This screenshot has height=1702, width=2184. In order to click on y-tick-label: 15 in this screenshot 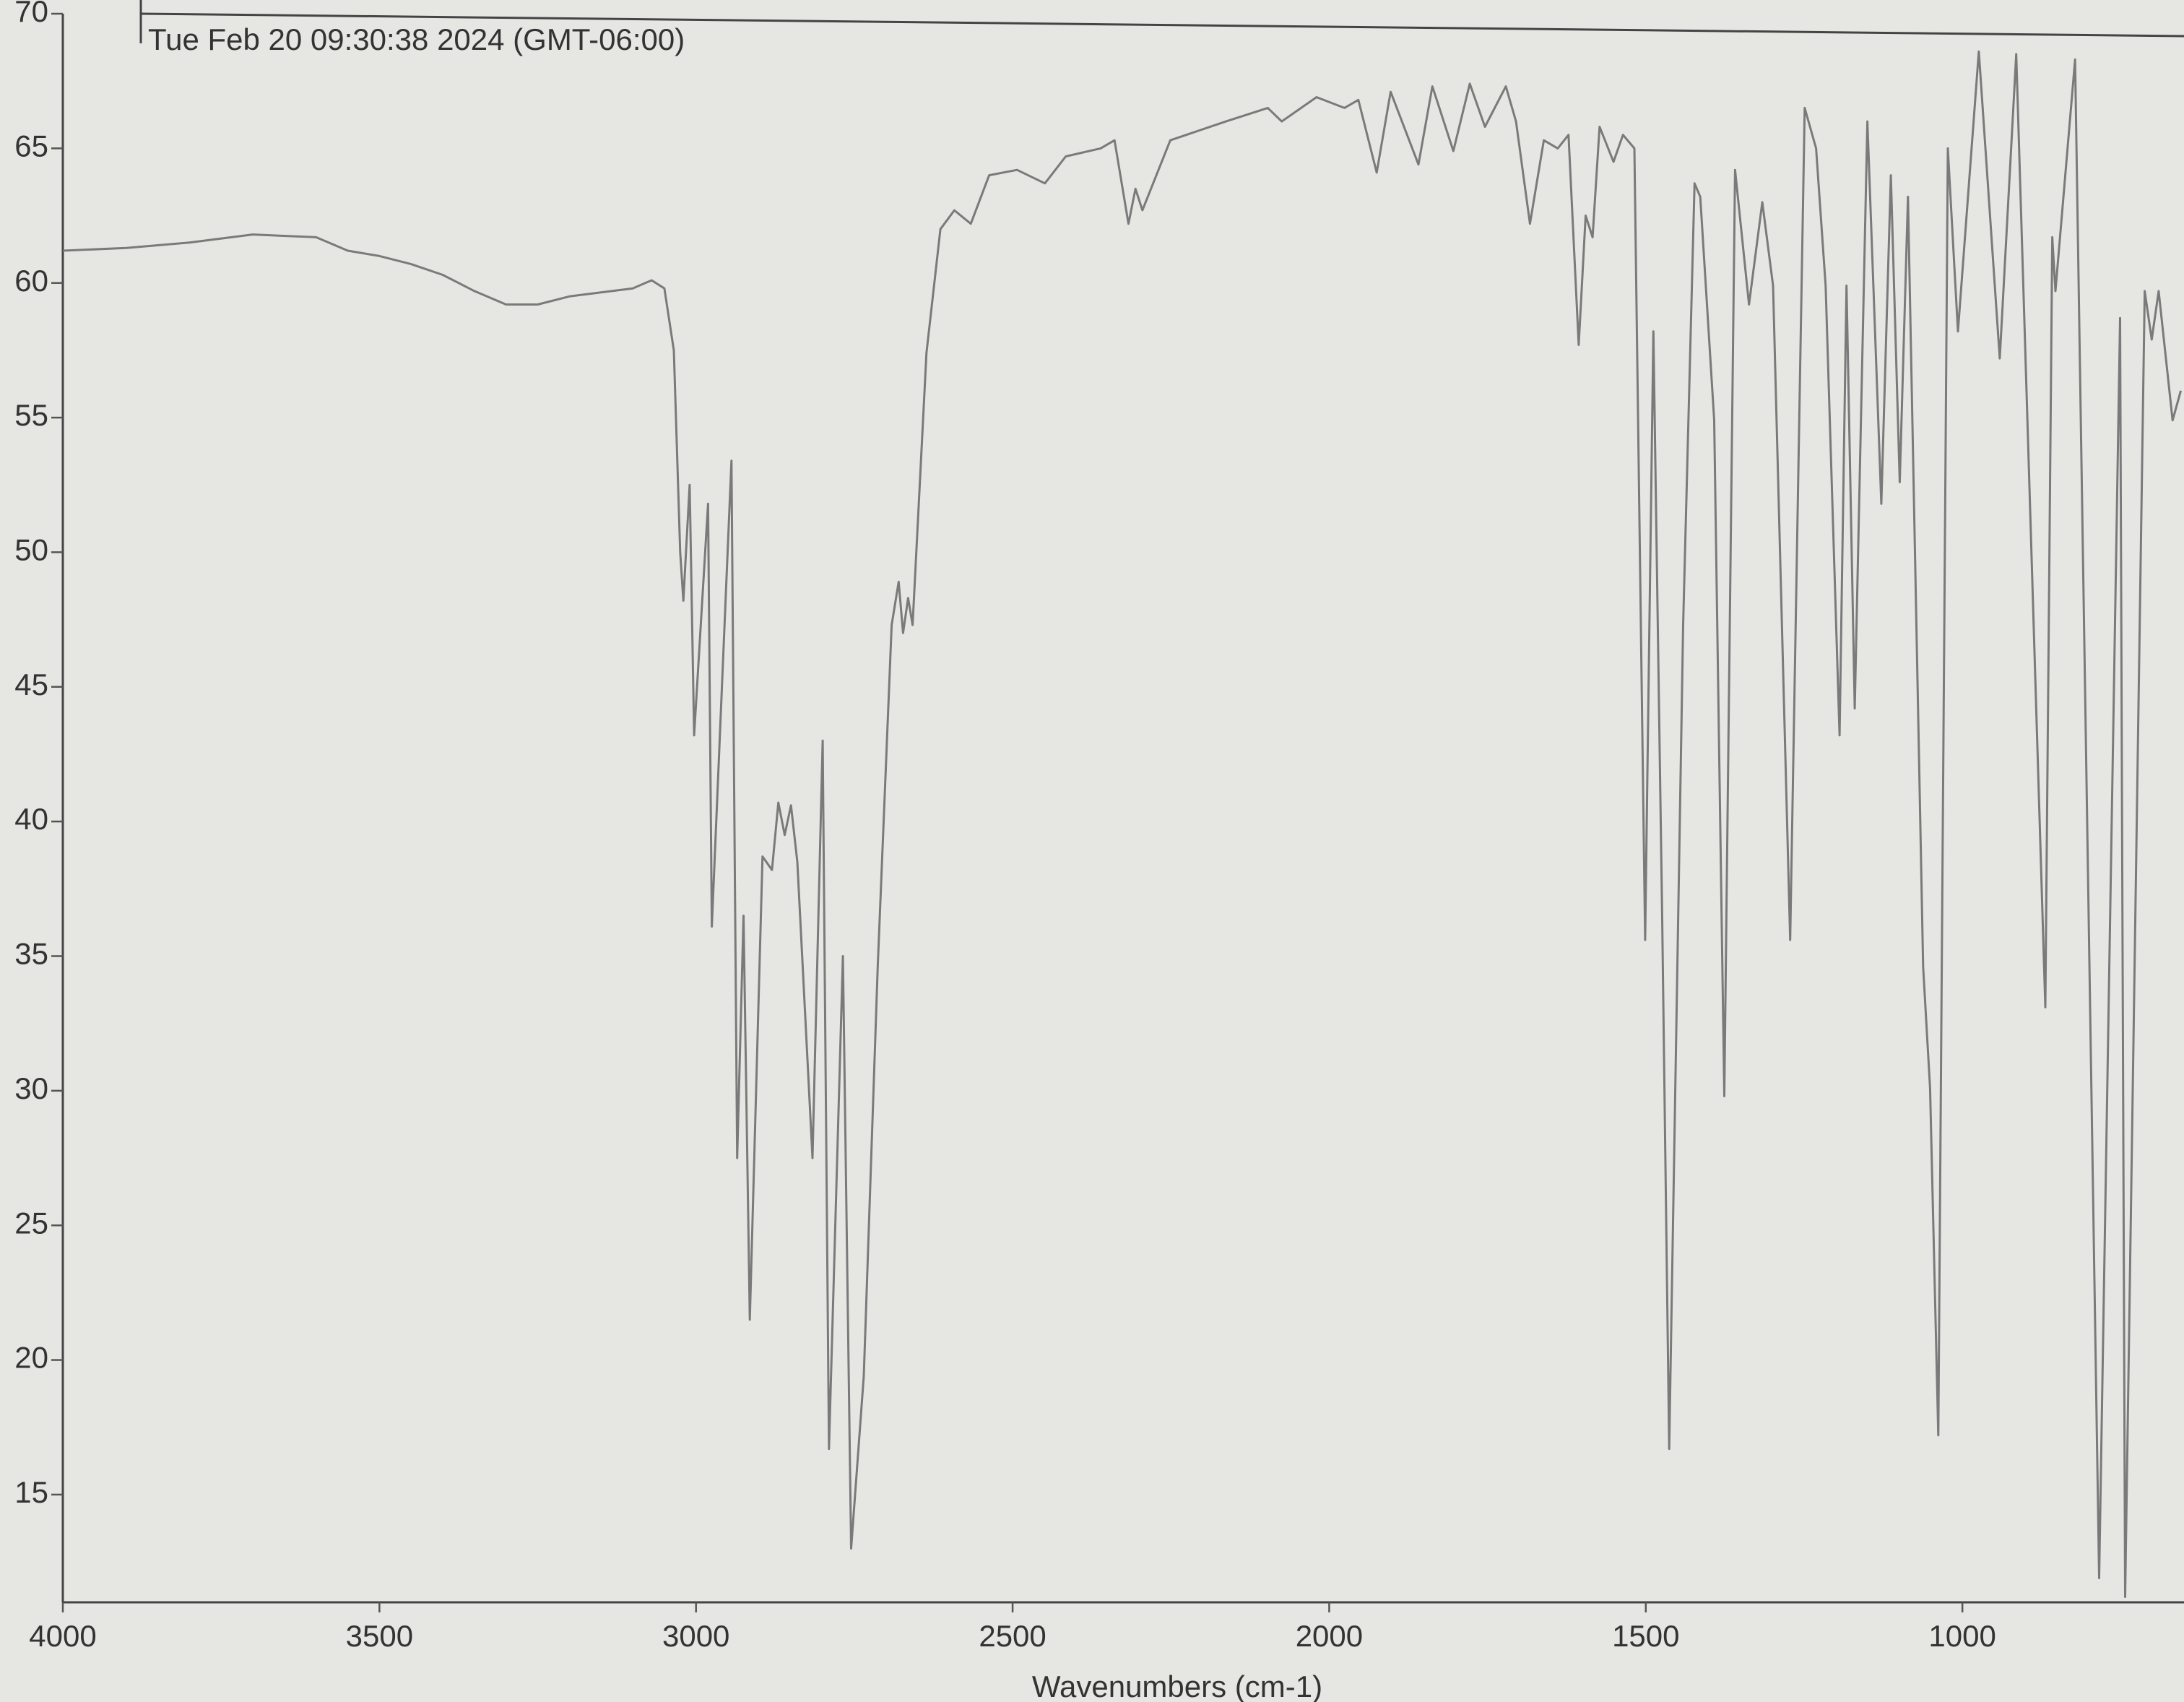, I will do `click(31, 1492)`.